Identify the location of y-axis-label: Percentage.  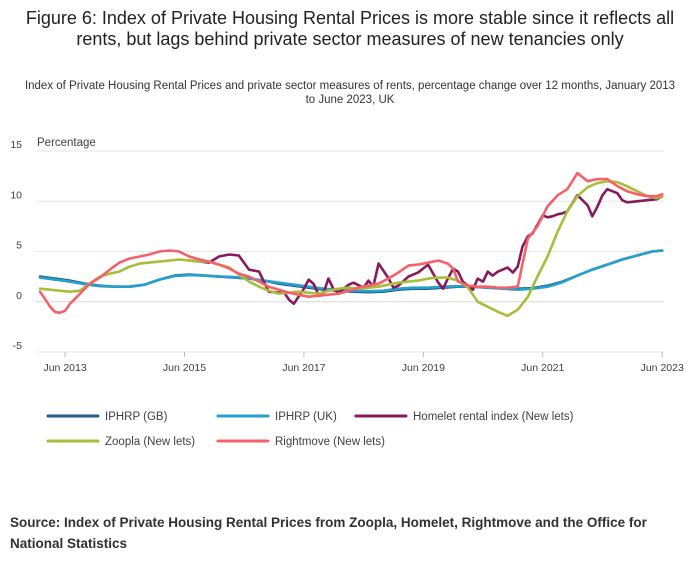
(66, 143).